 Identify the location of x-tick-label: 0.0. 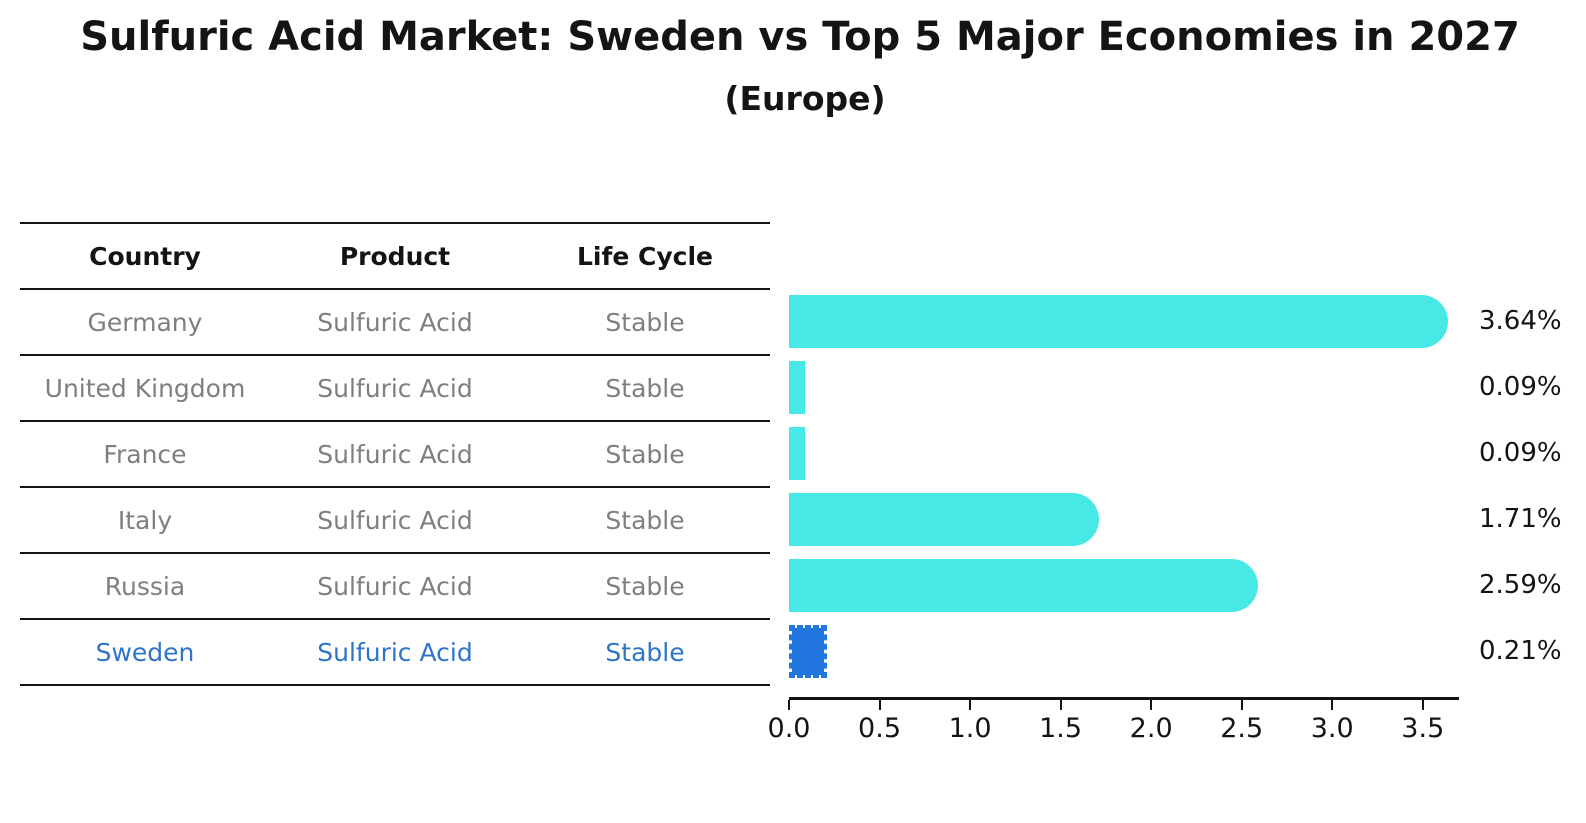
(789, 728).